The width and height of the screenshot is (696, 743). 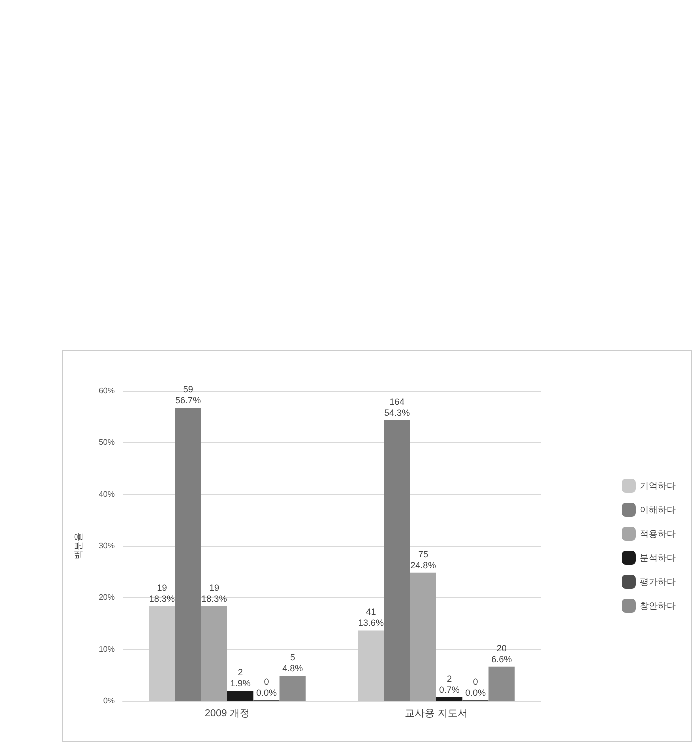 What do you see at coordinates (449, 684) in the screenshot?
I see `data-label: 2 0.7%` at bounding box center [449, 684].